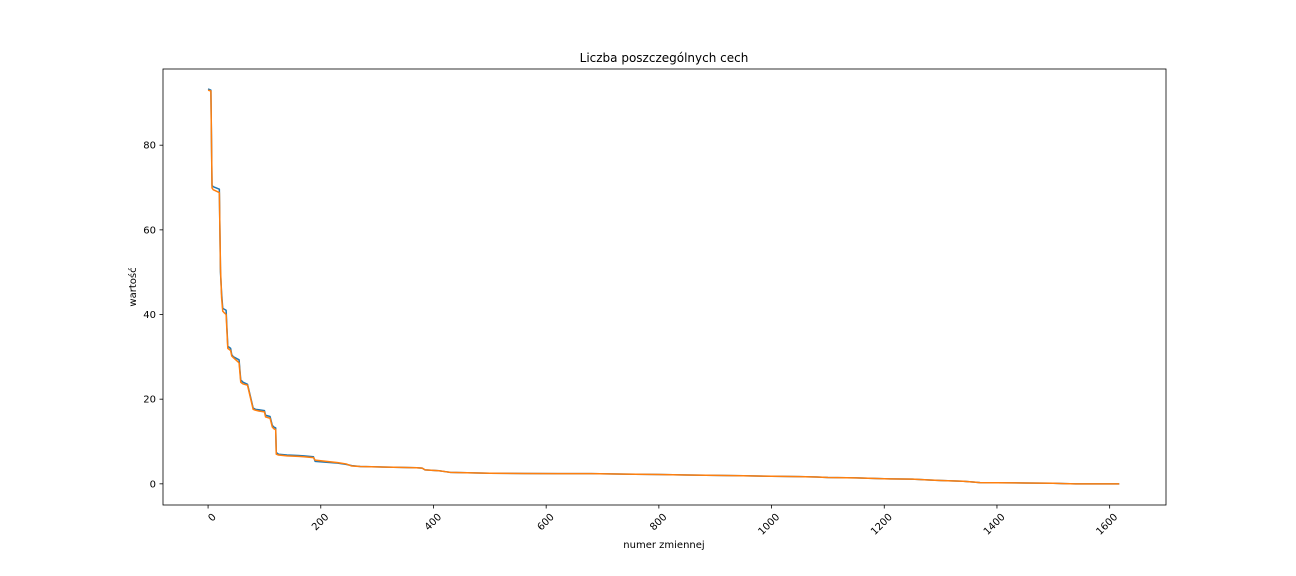  I want to click on chart-title: Liczba poszczególnych cech, so click(664, 58).